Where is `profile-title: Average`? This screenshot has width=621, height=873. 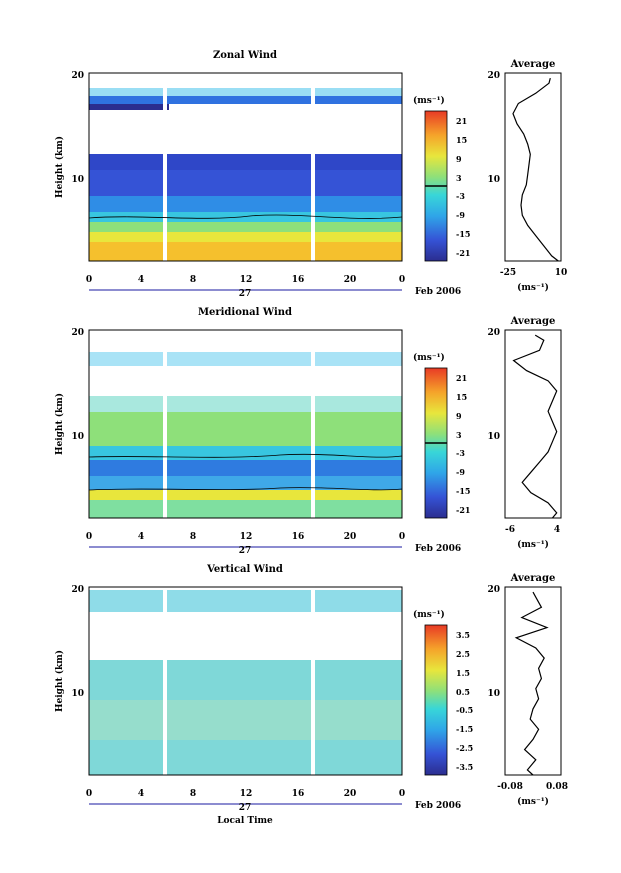 profile-title: Average is located at coordinates (533, 64).